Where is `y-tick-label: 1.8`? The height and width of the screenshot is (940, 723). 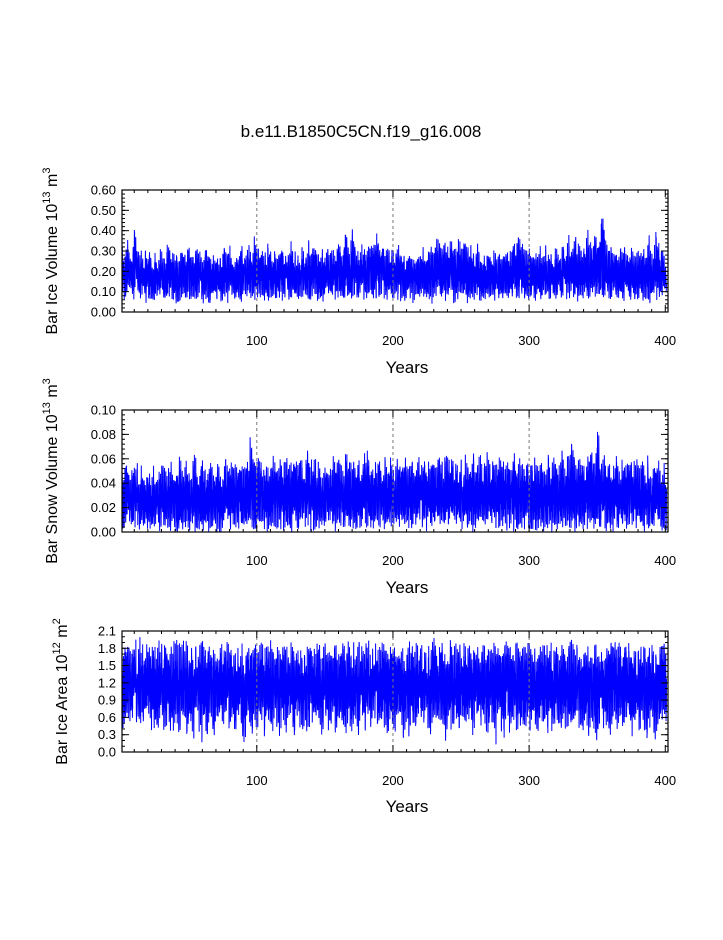
y-tick-label: 1.8 is located at coordinates (107, 648).